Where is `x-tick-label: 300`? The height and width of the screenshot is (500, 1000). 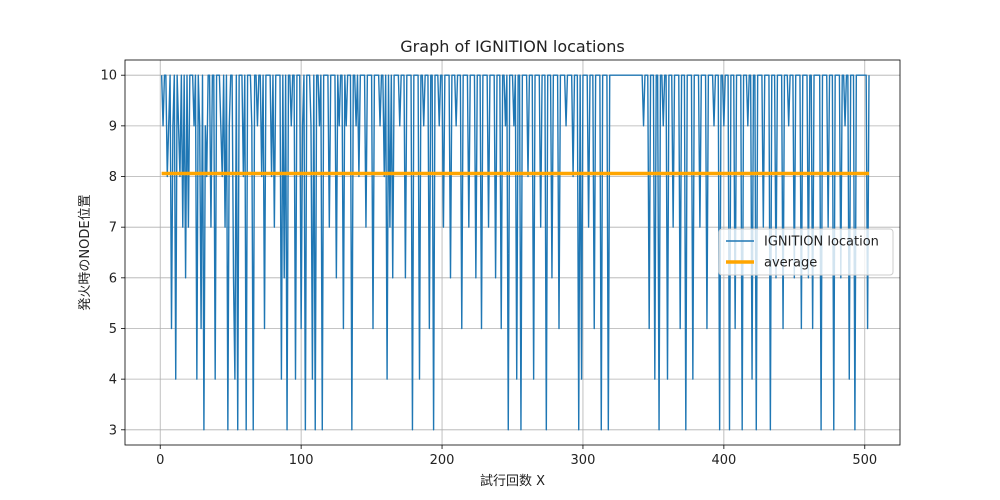 x-tick-label: 300 is located at coordinates (583, 460).